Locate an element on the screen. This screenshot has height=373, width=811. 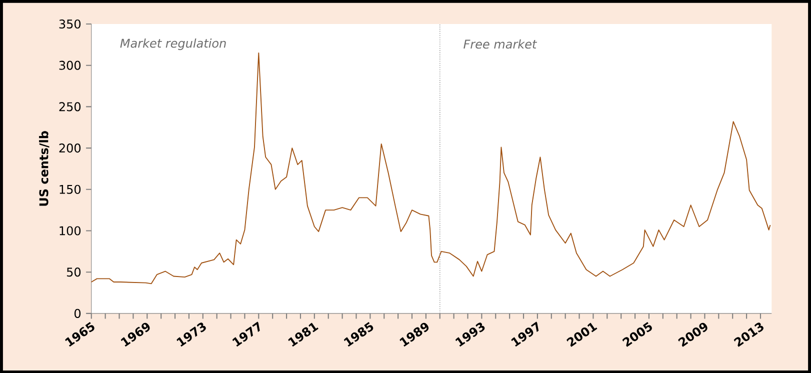
y-tick-label: 200 is located at coordinates (70, 147).